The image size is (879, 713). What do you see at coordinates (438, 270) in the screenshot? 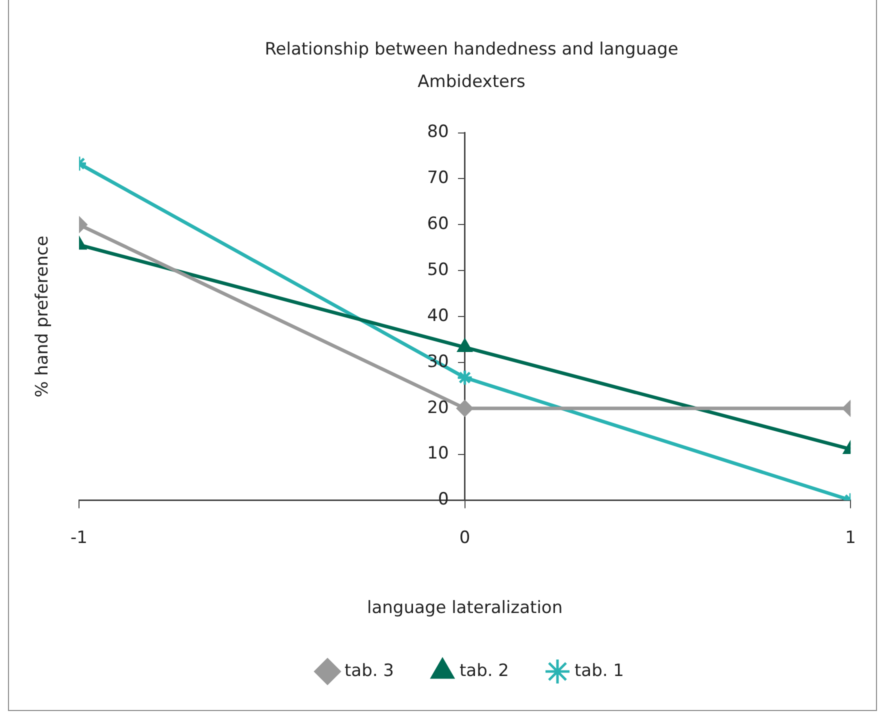
I see `y-tick-label: 50` at bounding box center [438, 270].